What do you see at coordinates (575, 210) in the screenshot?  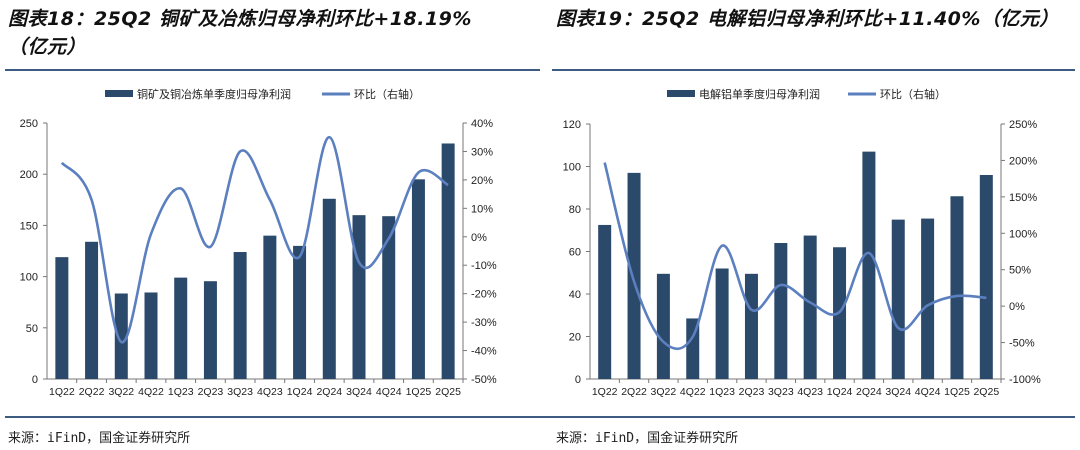 I see `left-tick-label: 80` at bounding box center [575, 210].